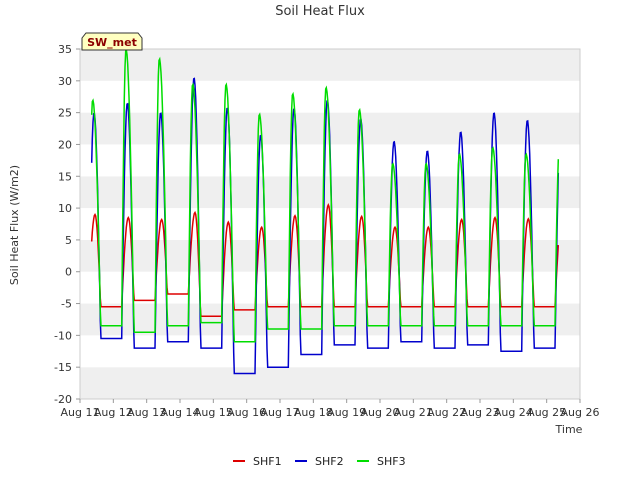  Describe the element at coordinates (65, 113) in the screenshot. I see `y-tick-label: 25` at that location.